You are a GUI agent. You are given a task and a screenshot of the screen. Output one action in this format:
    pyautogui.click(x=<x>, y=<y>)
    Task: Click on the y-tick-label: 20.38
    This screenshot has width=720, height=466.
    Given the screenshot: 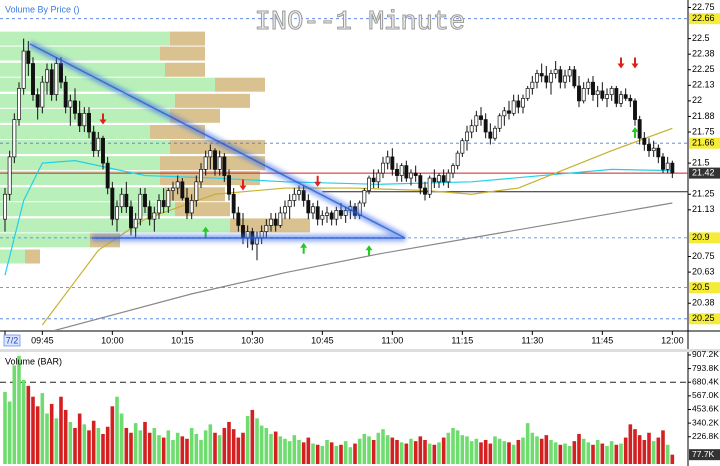 What is the action you would take?
    pyautogui.click(x=703, y=303)
    